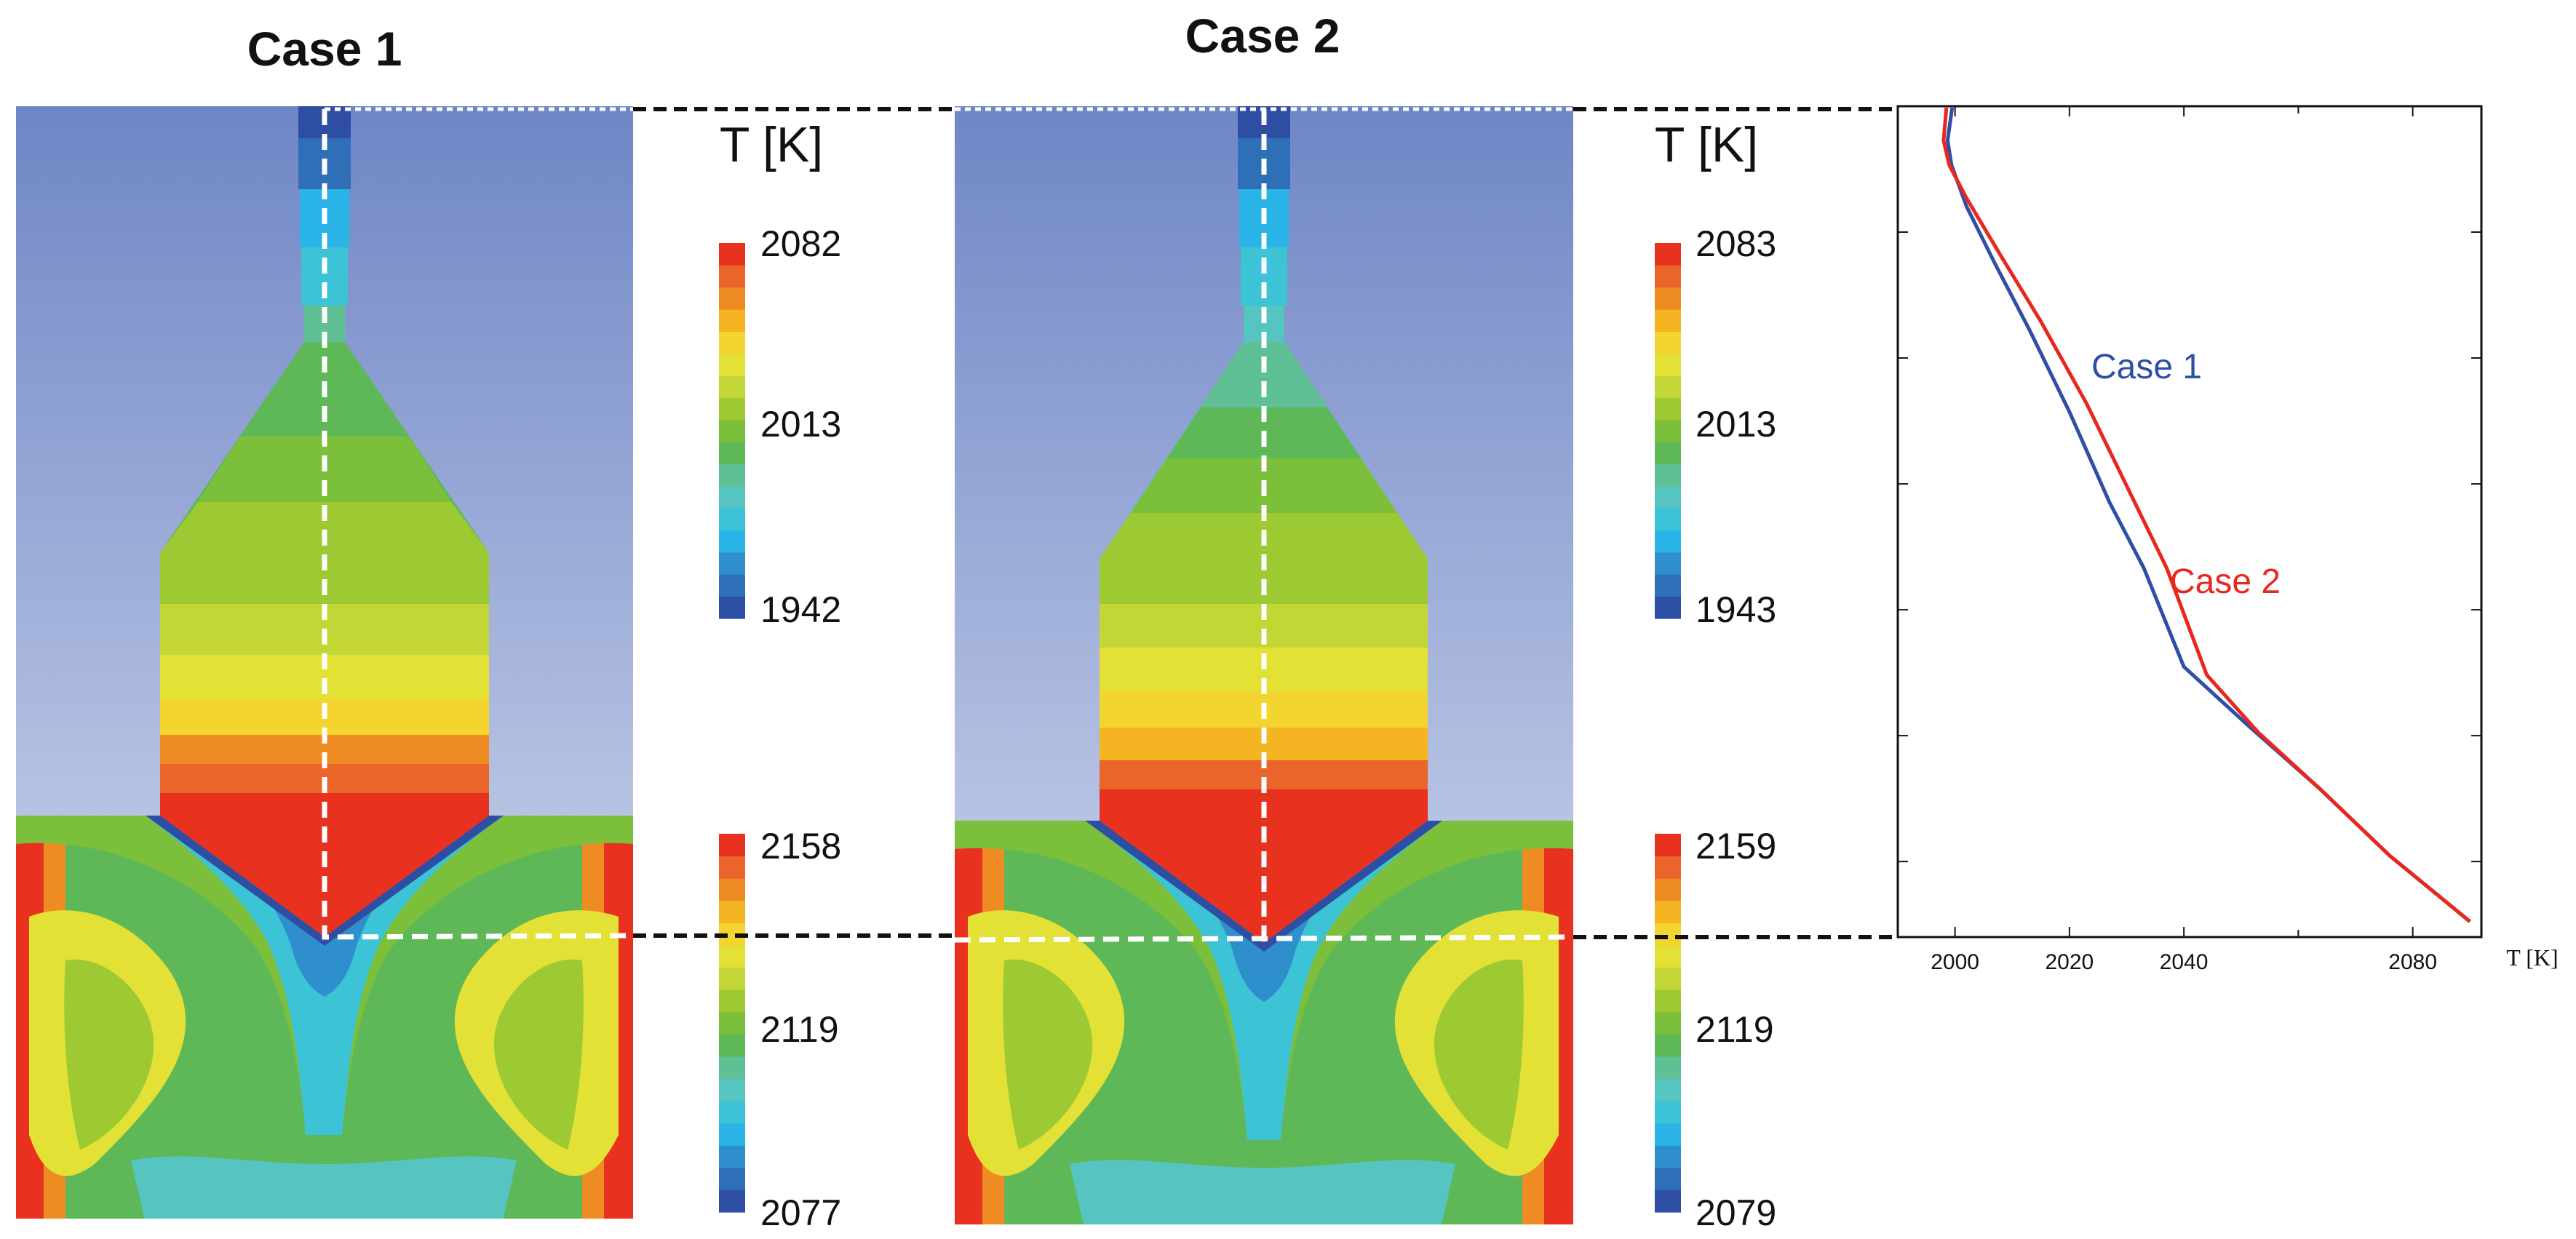  I want to click on case2-bottom-dash, so click(1264, 939).